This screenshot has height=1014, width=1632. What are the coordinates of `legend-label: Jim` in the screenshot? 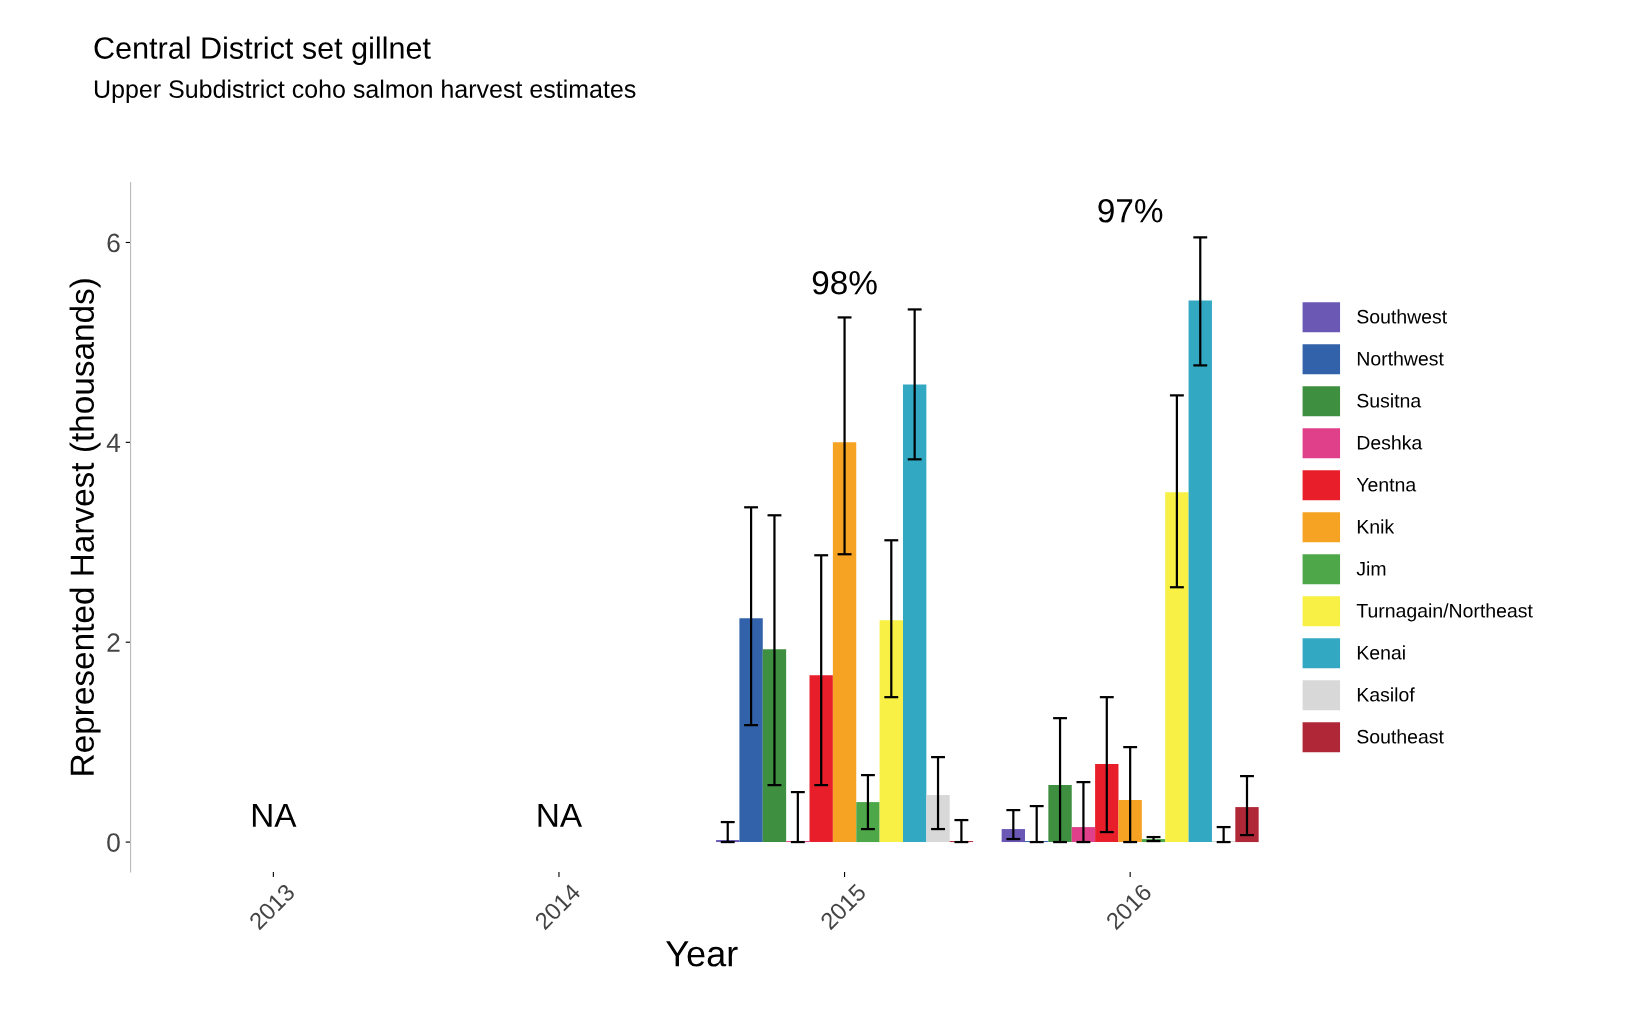 It's located at (1371, 568).